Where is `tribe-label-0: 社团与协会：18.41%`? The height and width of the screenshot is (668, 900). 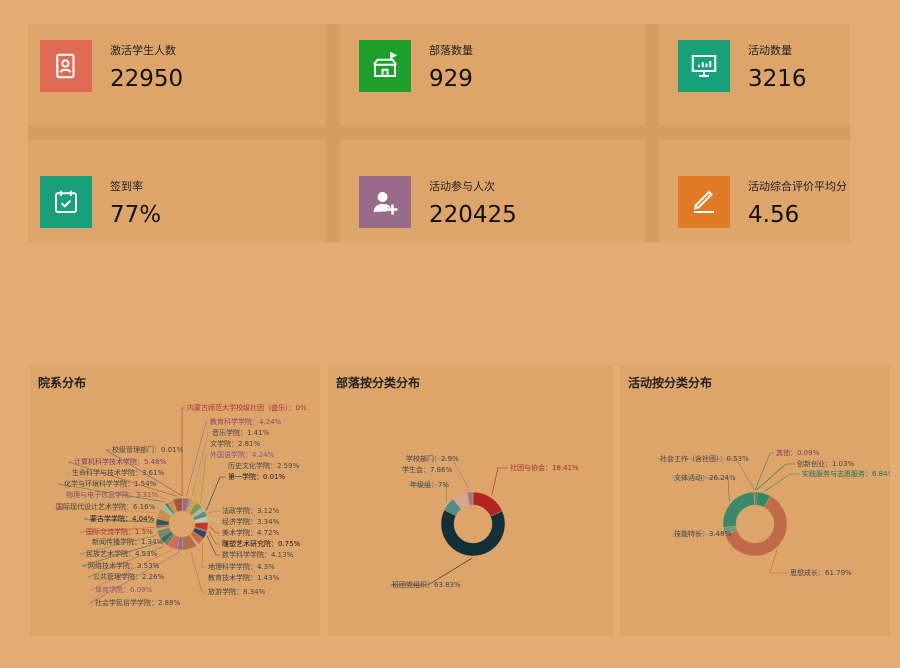 tribe-label-0: 社团与协会：18.41% is located at coordinates (544, 467).